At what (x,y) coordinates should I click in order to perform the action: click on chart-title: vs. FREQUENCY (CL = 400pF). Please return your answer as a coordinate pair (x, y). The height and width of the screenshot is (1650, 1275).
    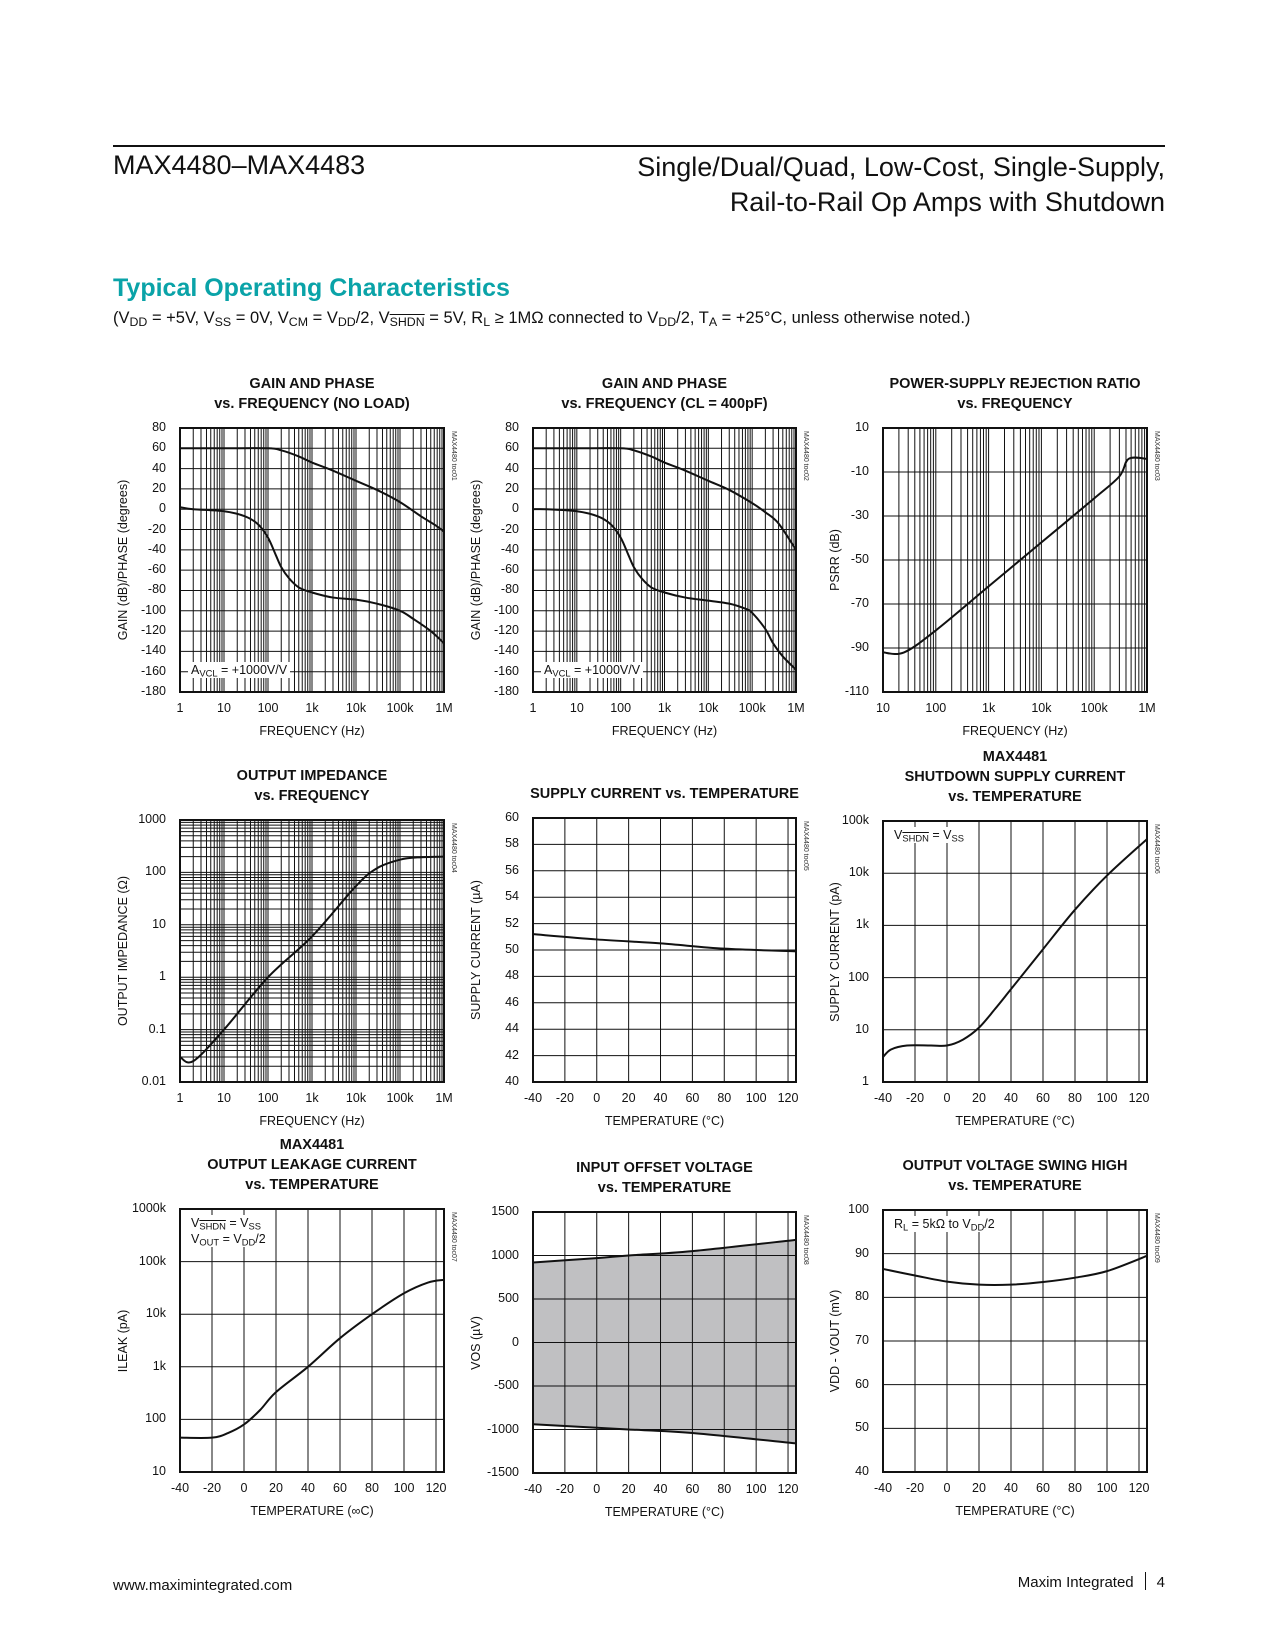
    Looking at the image, I should click on (664, 404).